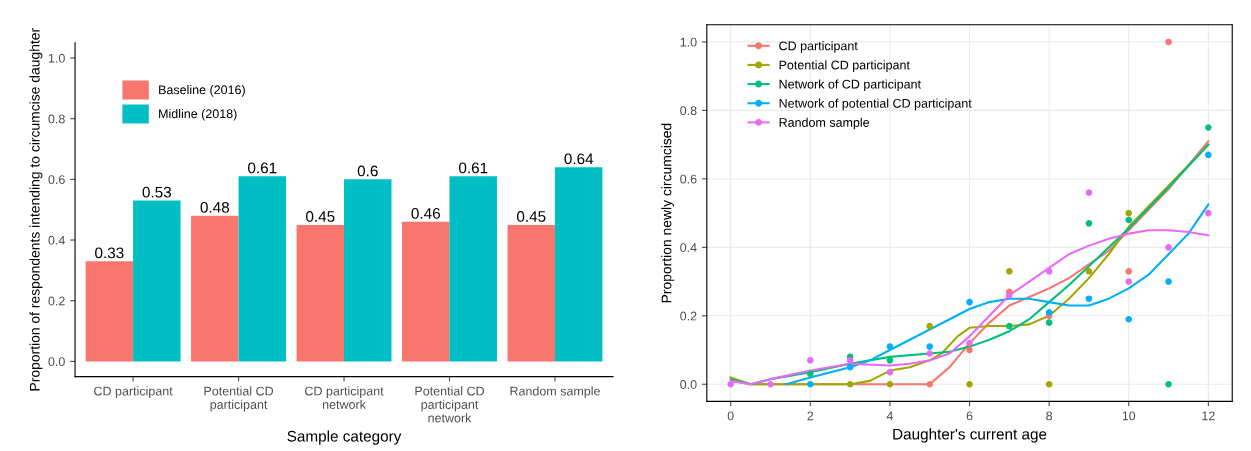 The height and width of the screenshot is (451, 1251). I want to click on x-tick-label: 2, so click(810, 416).